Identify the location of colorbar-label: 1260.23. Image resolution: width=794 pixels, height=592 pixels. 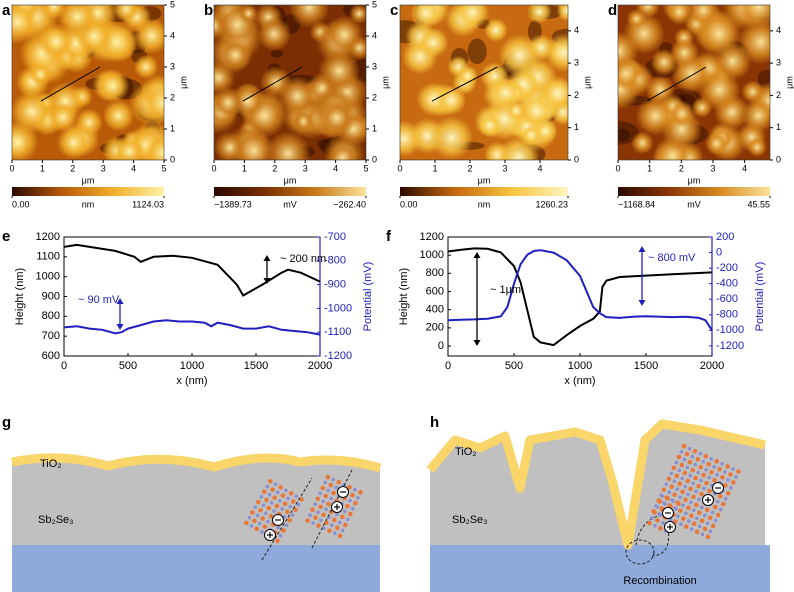
(551, 204).